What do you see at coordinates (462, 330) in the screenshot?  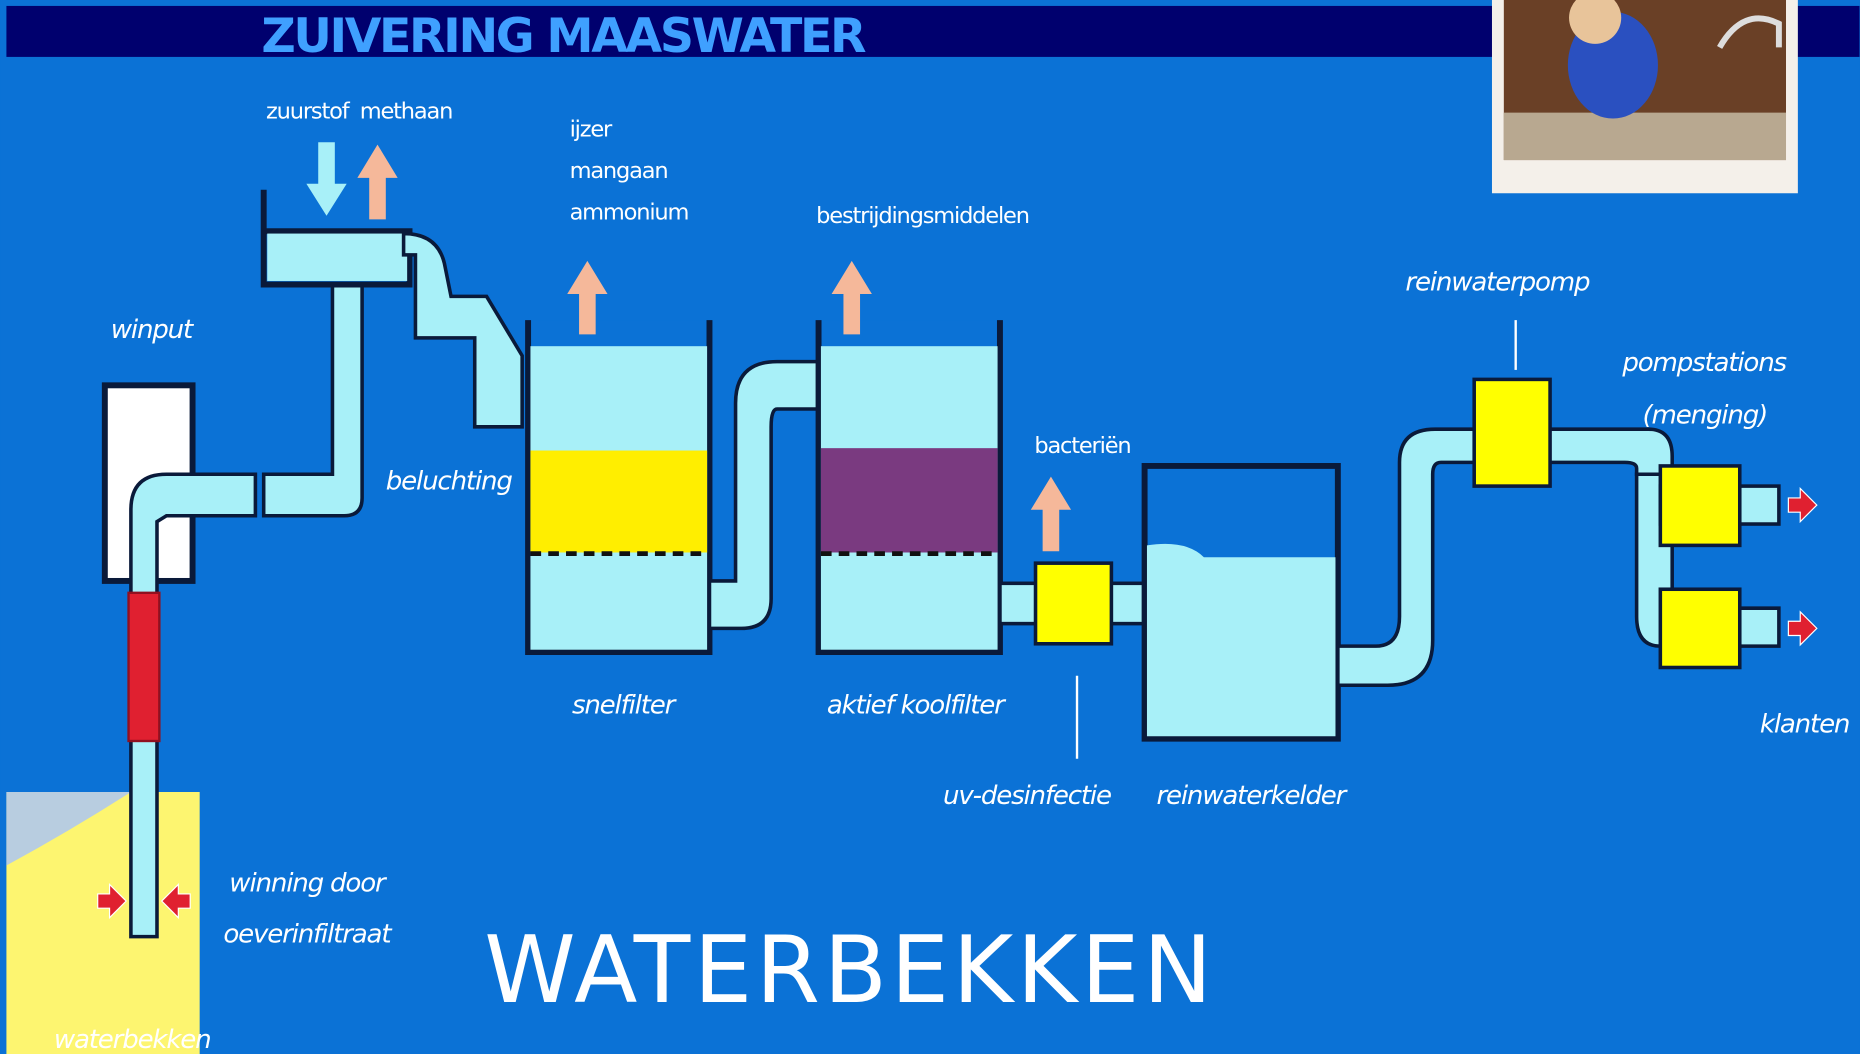 I see `cascade` at bounding box center [462, 330].